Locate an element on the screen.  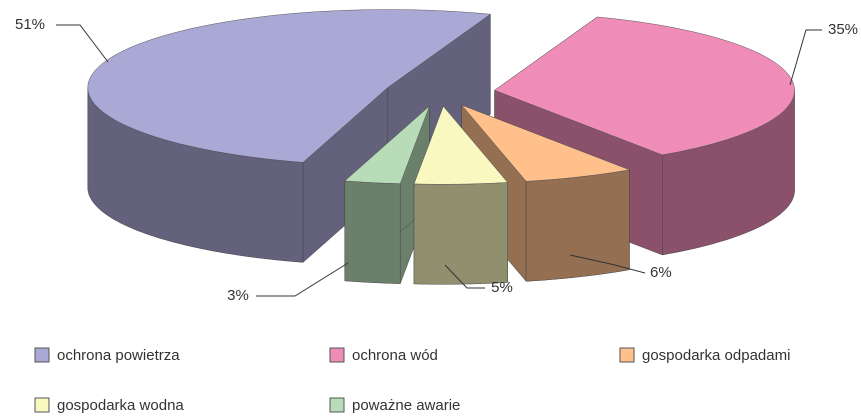
data-label: 35% is located at coordinates (843, 29).